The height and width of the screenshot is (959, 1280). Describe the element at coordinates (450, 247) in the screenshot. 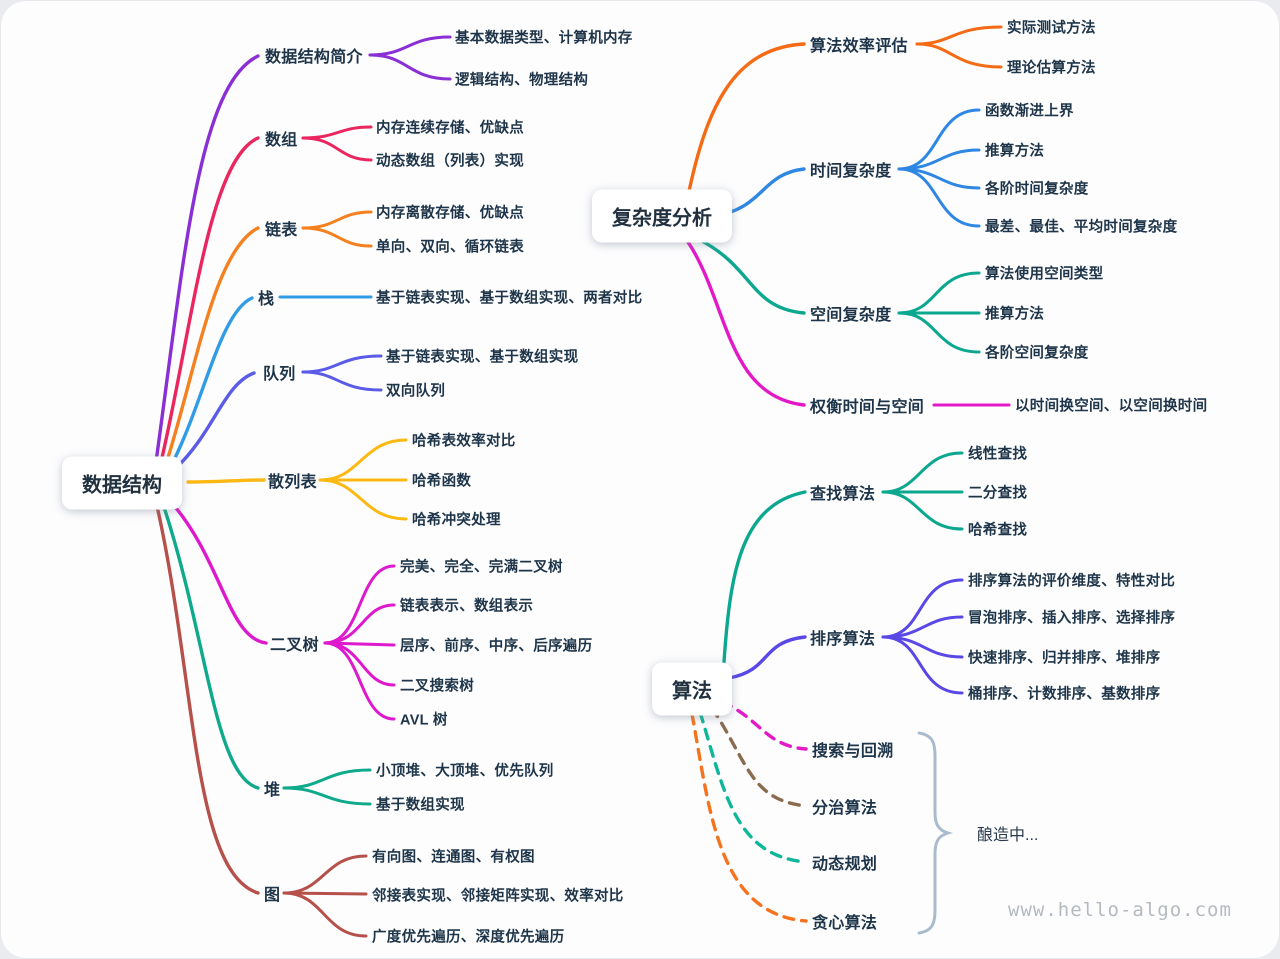

I see `leaf-node: 单向、双向、循环链表` at that location.